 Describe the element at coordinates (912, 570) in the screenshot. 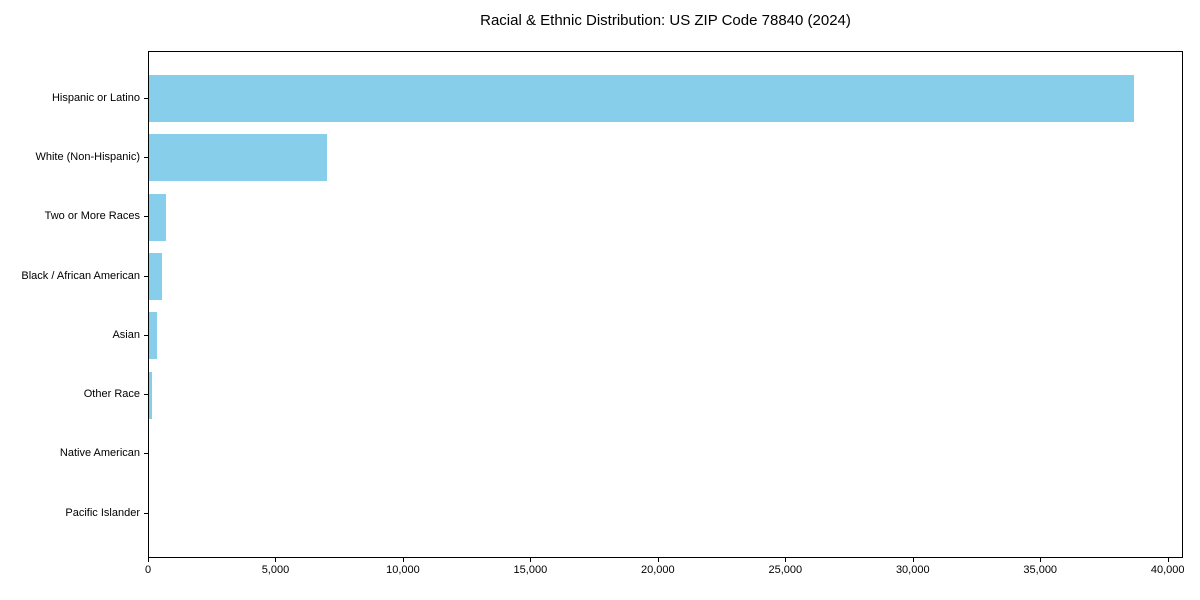

I see `x-tick-label: 30,000` at that location.